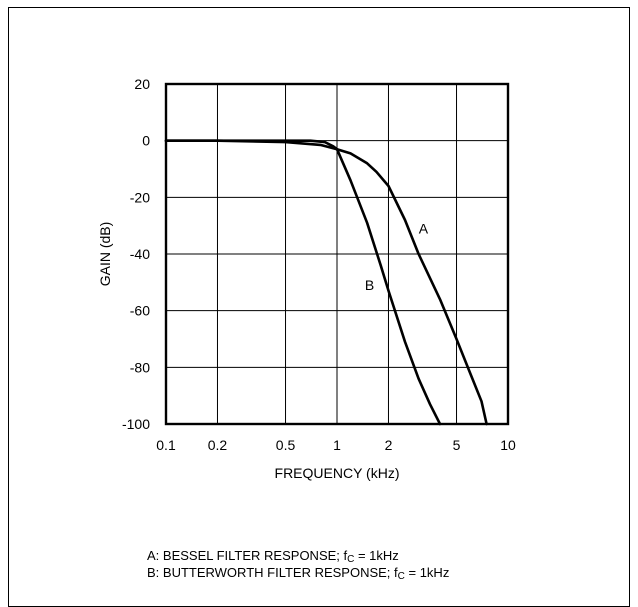 This screenshot has height=607, width=638. Describe the element at coordinates (376, 555) in the screenshot. I see `note-bessel-suffix: = 1kHz` at that location.